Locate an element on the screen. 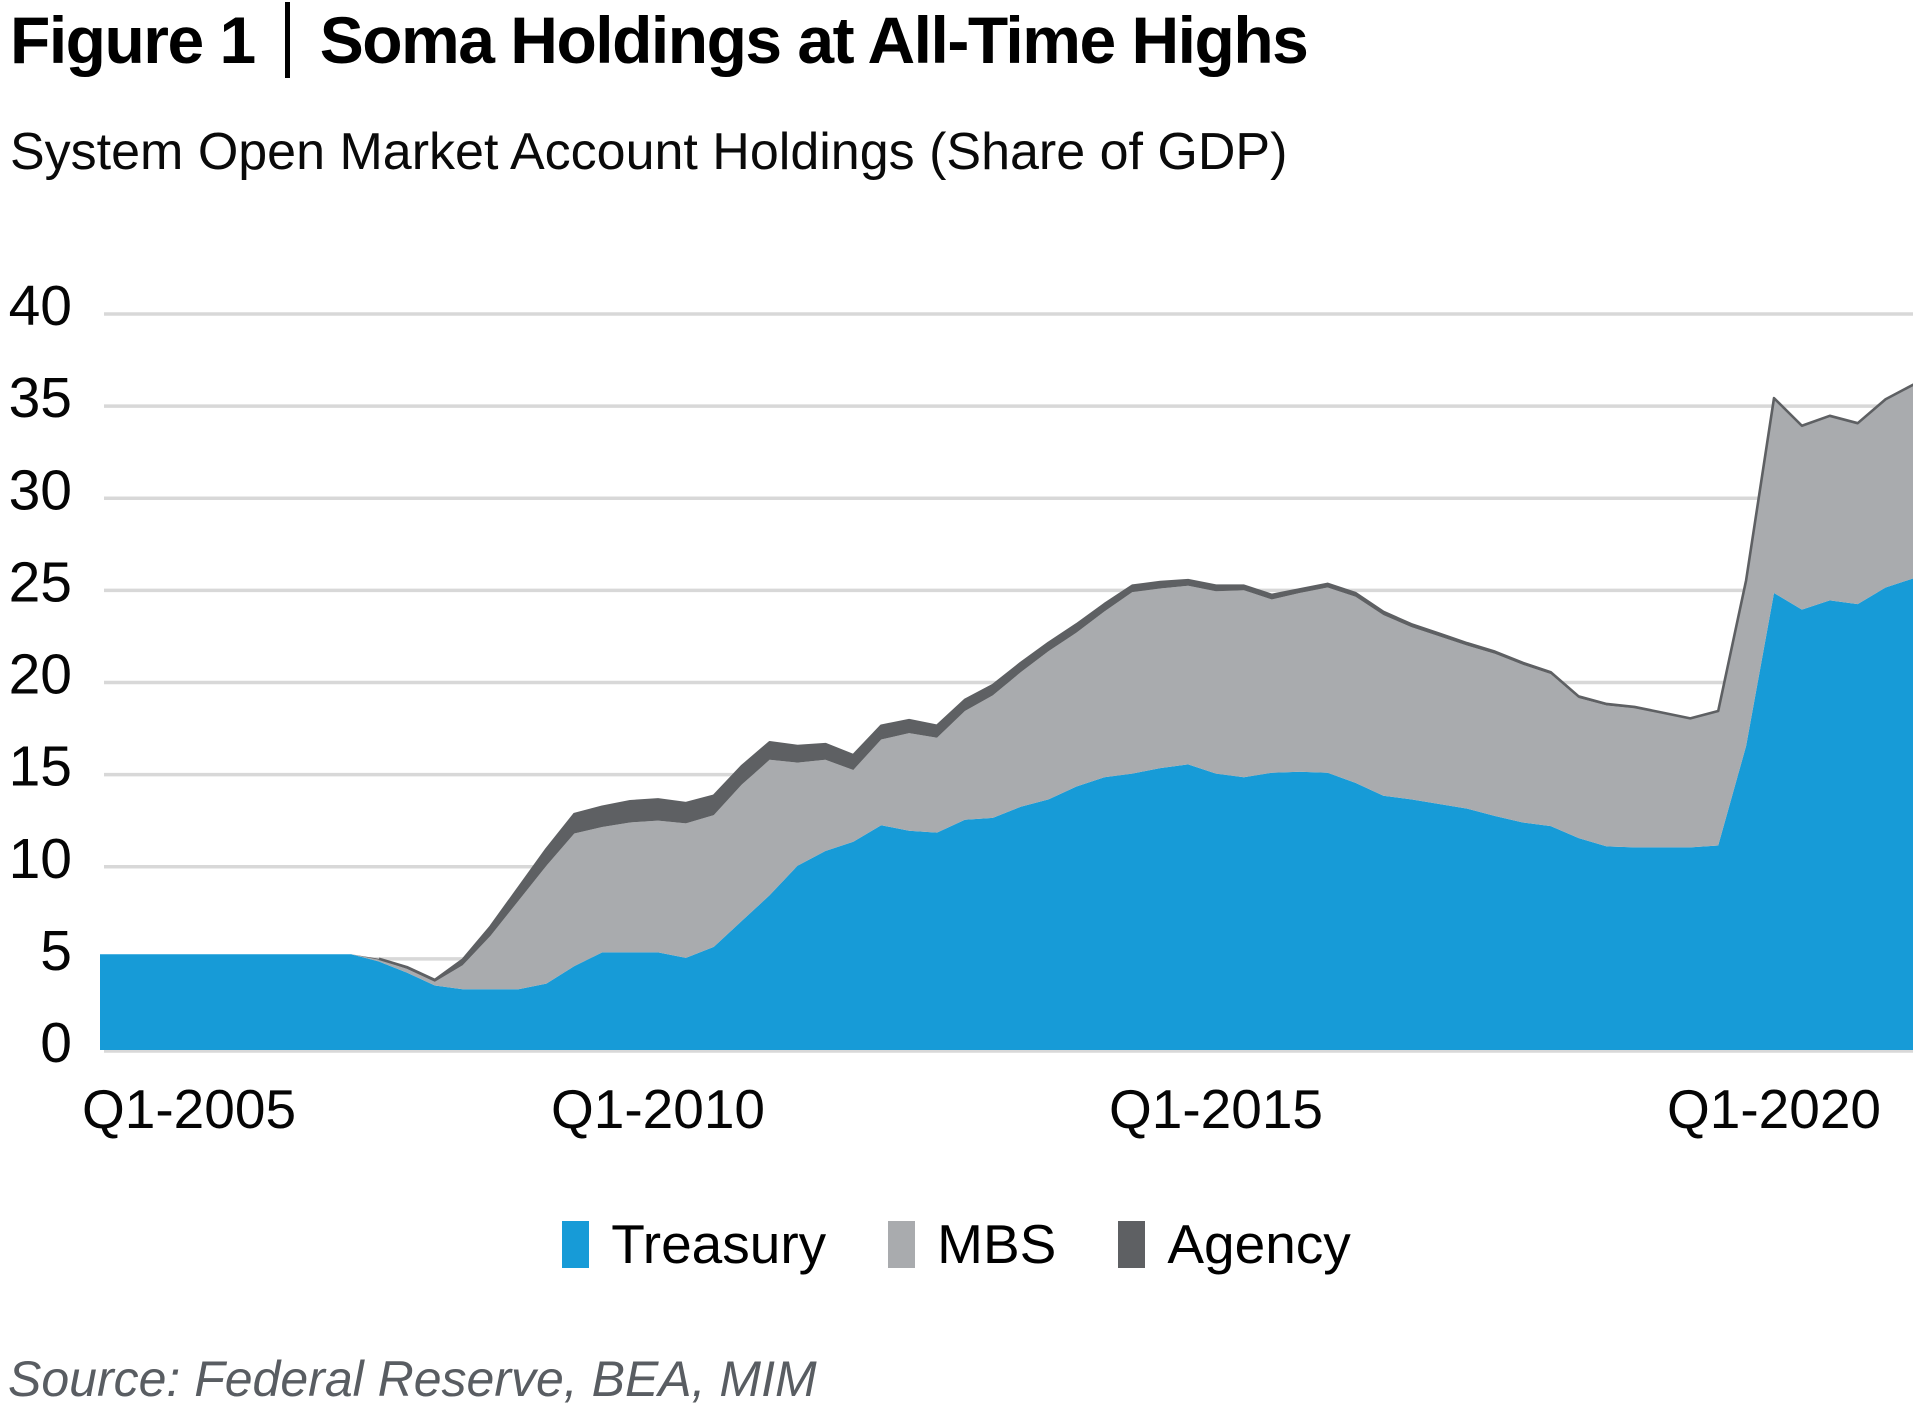 The width and height of the screenshot is (1913, 1415). legend-label-mbs: MBS is located at coordinates (997, 1244).